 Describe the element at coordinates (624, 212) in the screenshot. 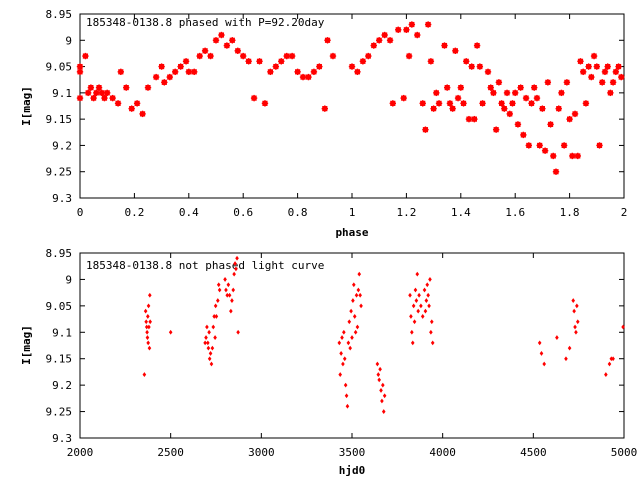

I see `phased-x-tick-label: 2` at that location.